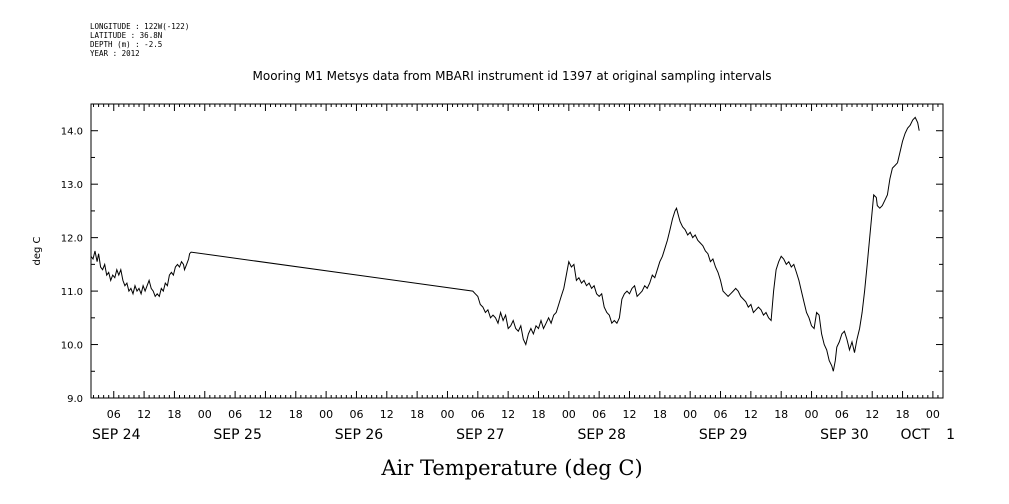  Describe the element at coordinates (75, 399) in the screenshot. I see `y-tick-label: 9.0` at that location.